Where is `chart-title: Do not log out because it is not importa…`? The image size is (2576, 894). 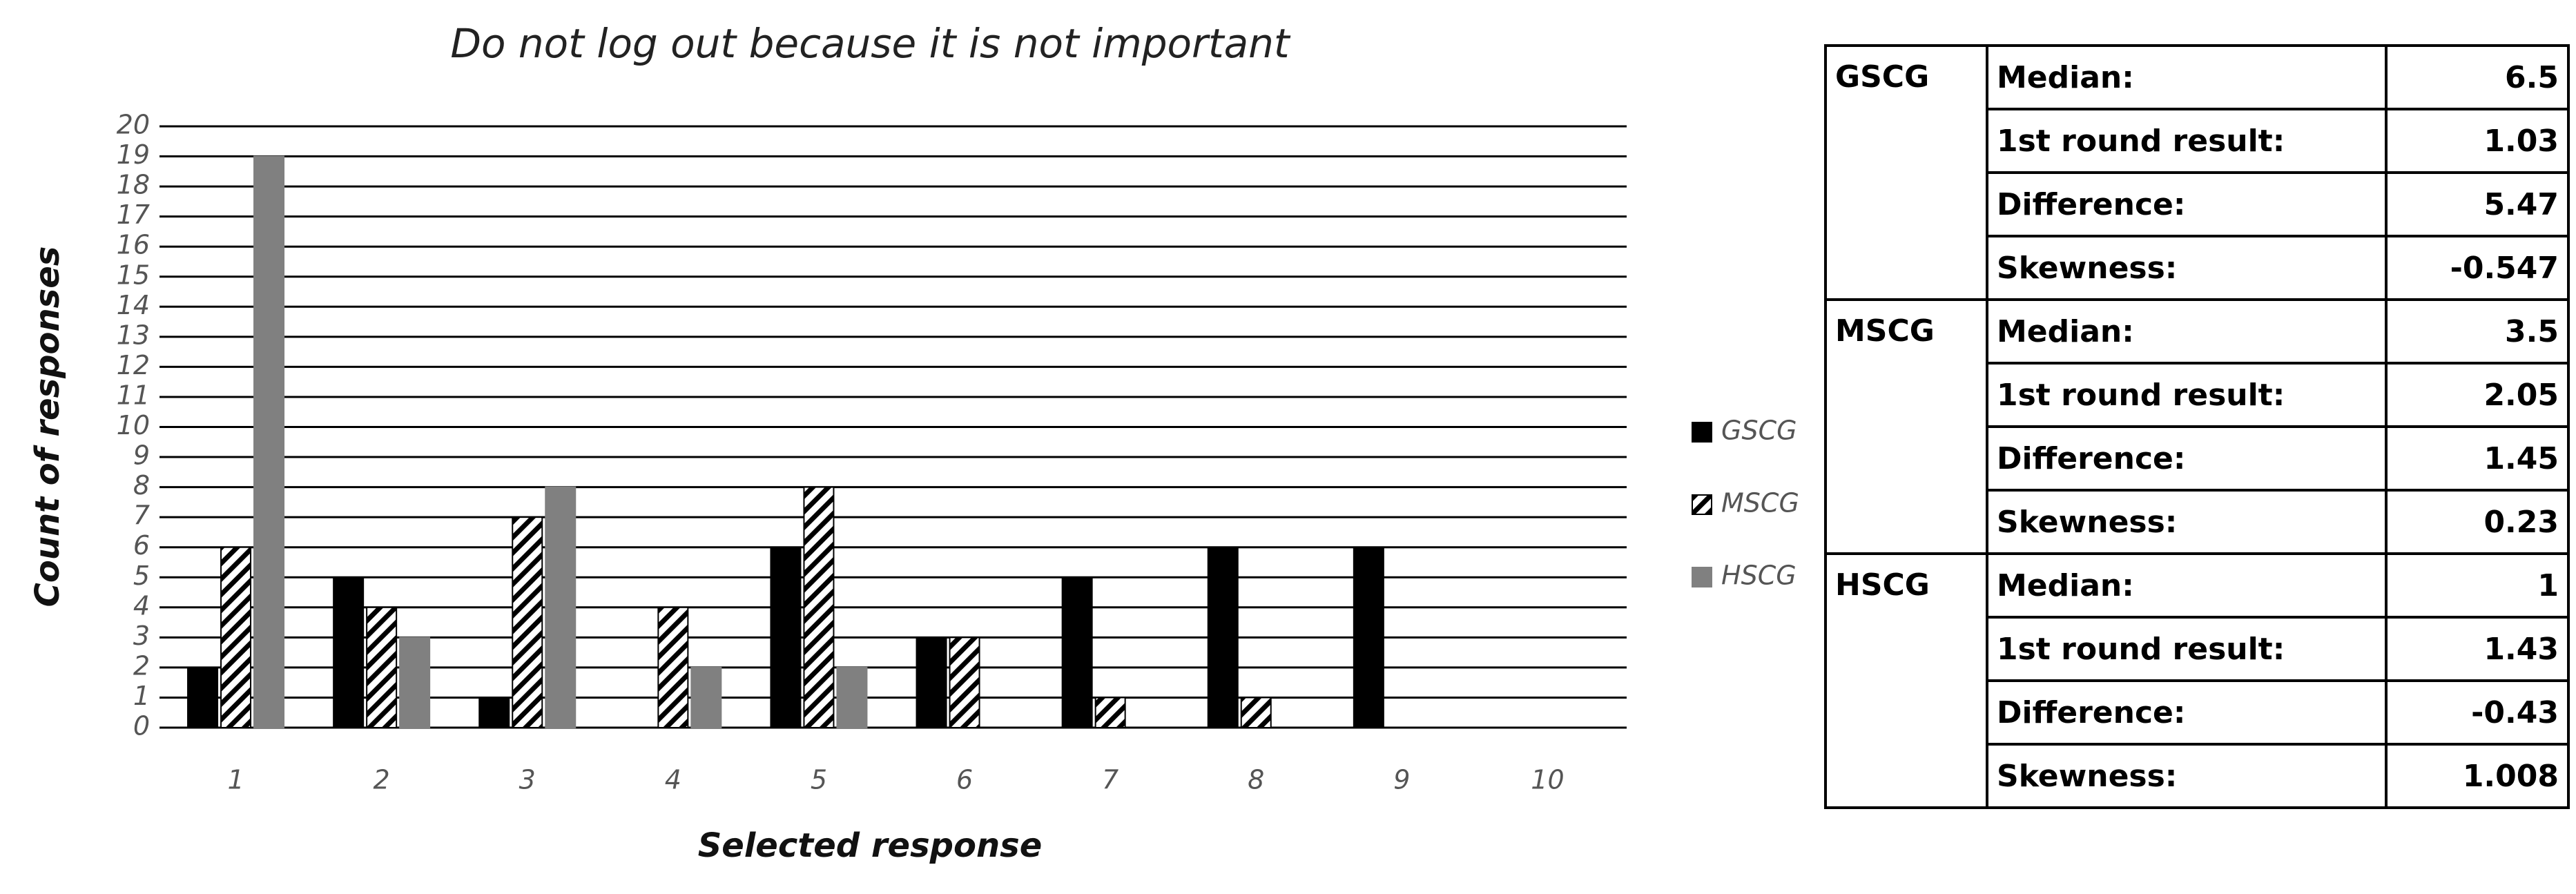
chart-title: Do not log out because it is not importa… is located at coordinates (871, 43).